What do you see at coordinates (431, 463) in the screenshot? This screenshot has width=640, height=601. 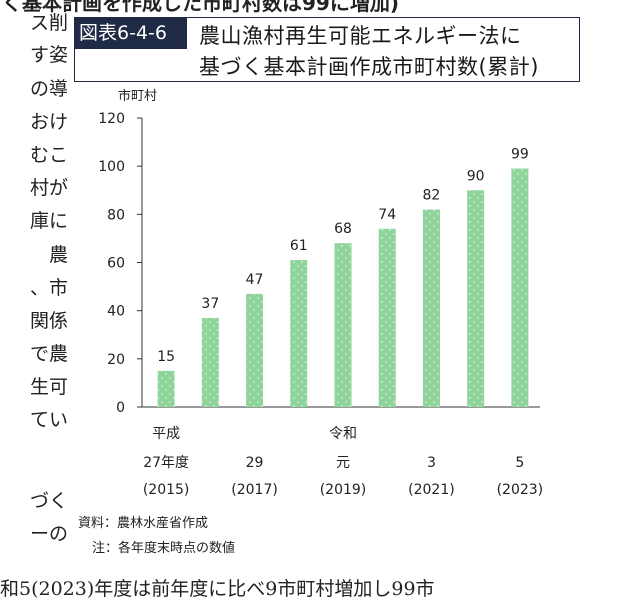 I see `x-tick-label: 3` at bounding box center [431, 463].